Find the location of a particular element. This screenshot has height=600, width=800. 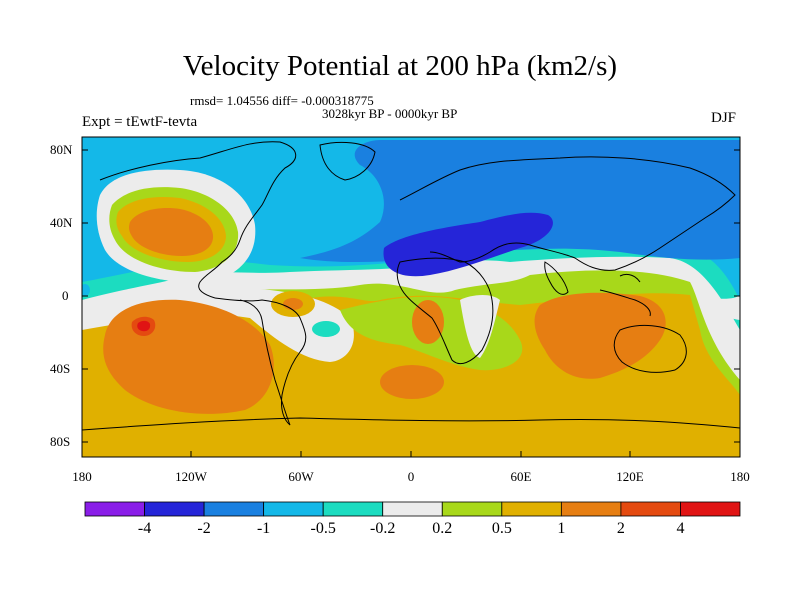

colorbar-label: -1 is located at coordinates (263, 528).